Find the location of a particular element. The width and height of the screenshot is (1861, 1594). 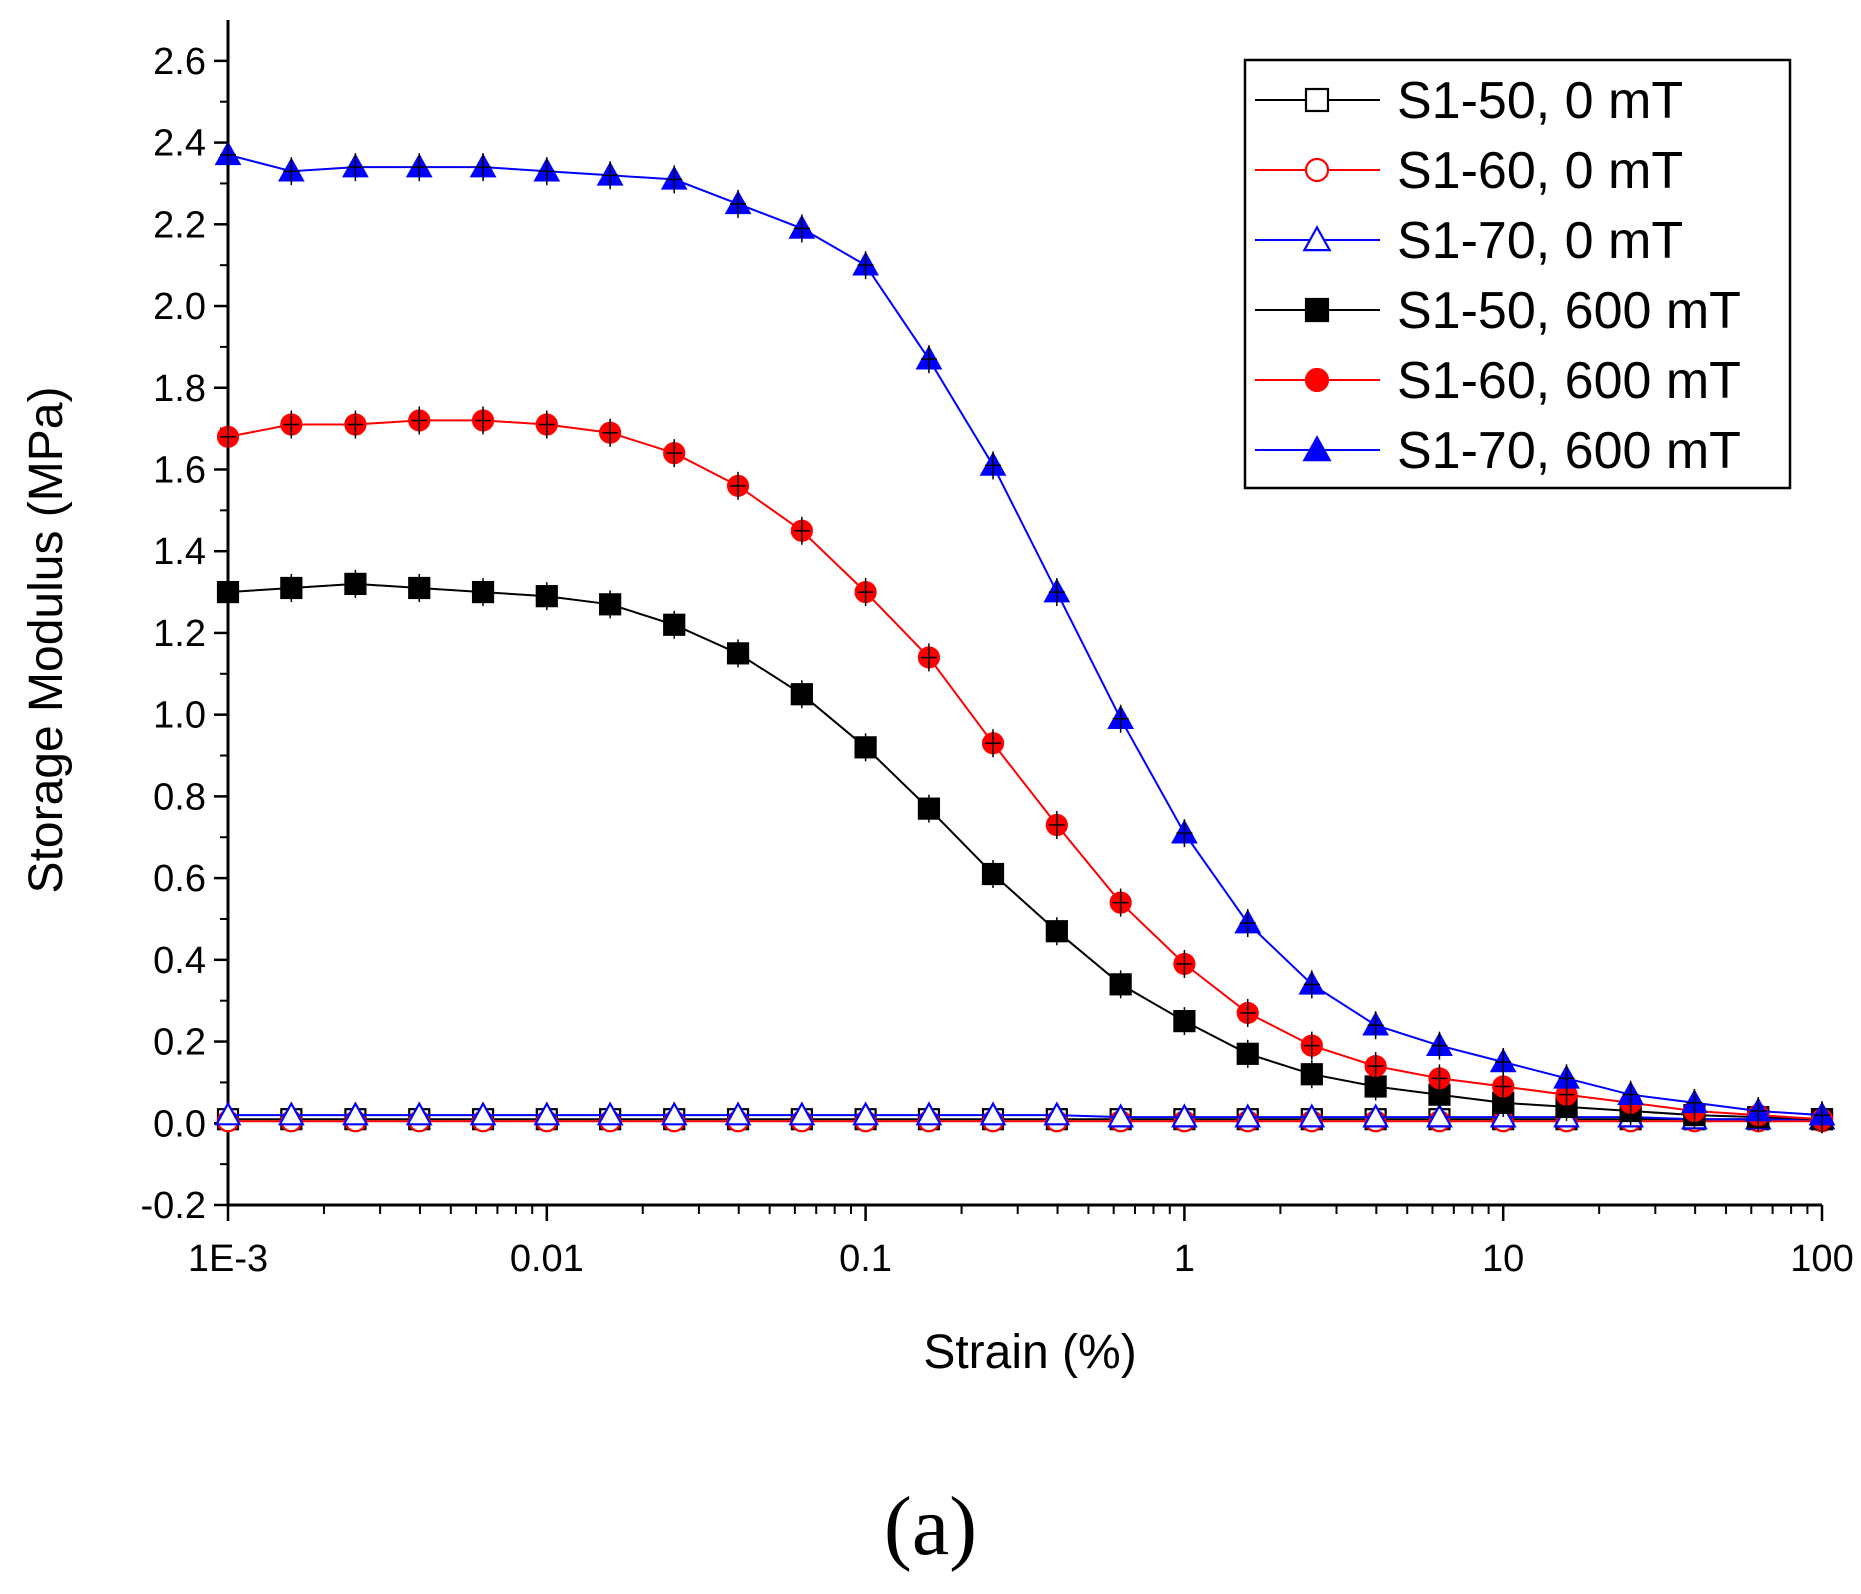

y-tick-label: 1.6 is located at coordinates (179, 470).